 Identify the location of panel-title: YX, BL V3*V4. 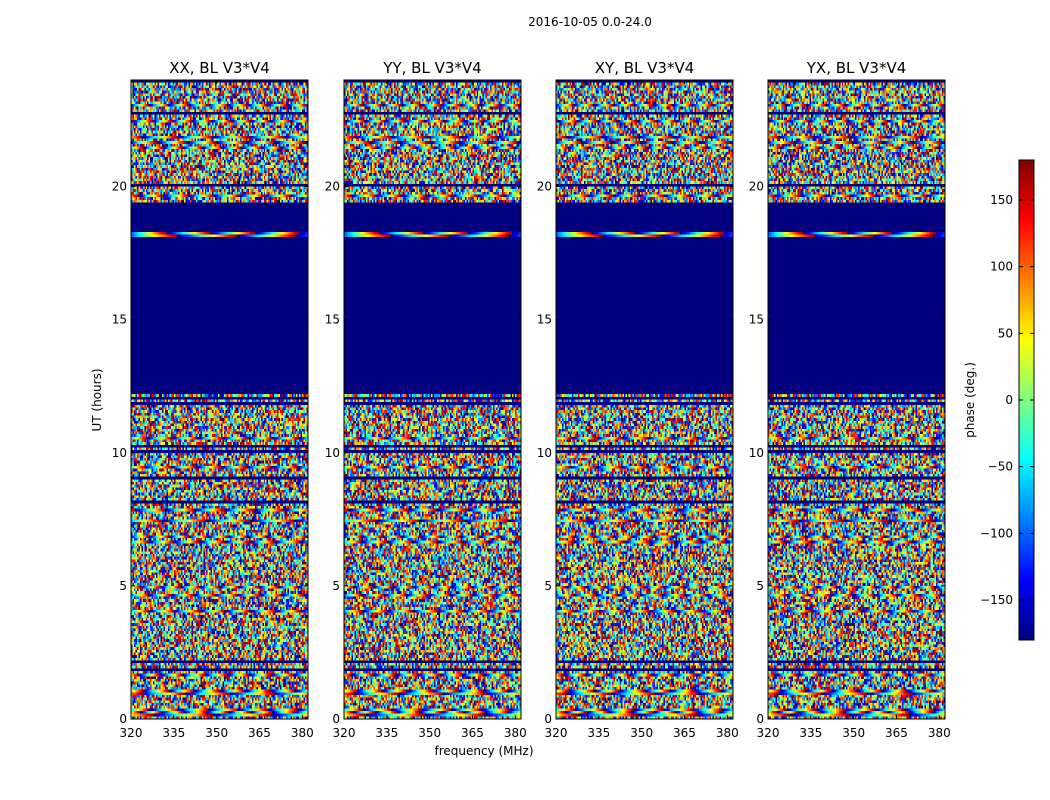
(856, 68).